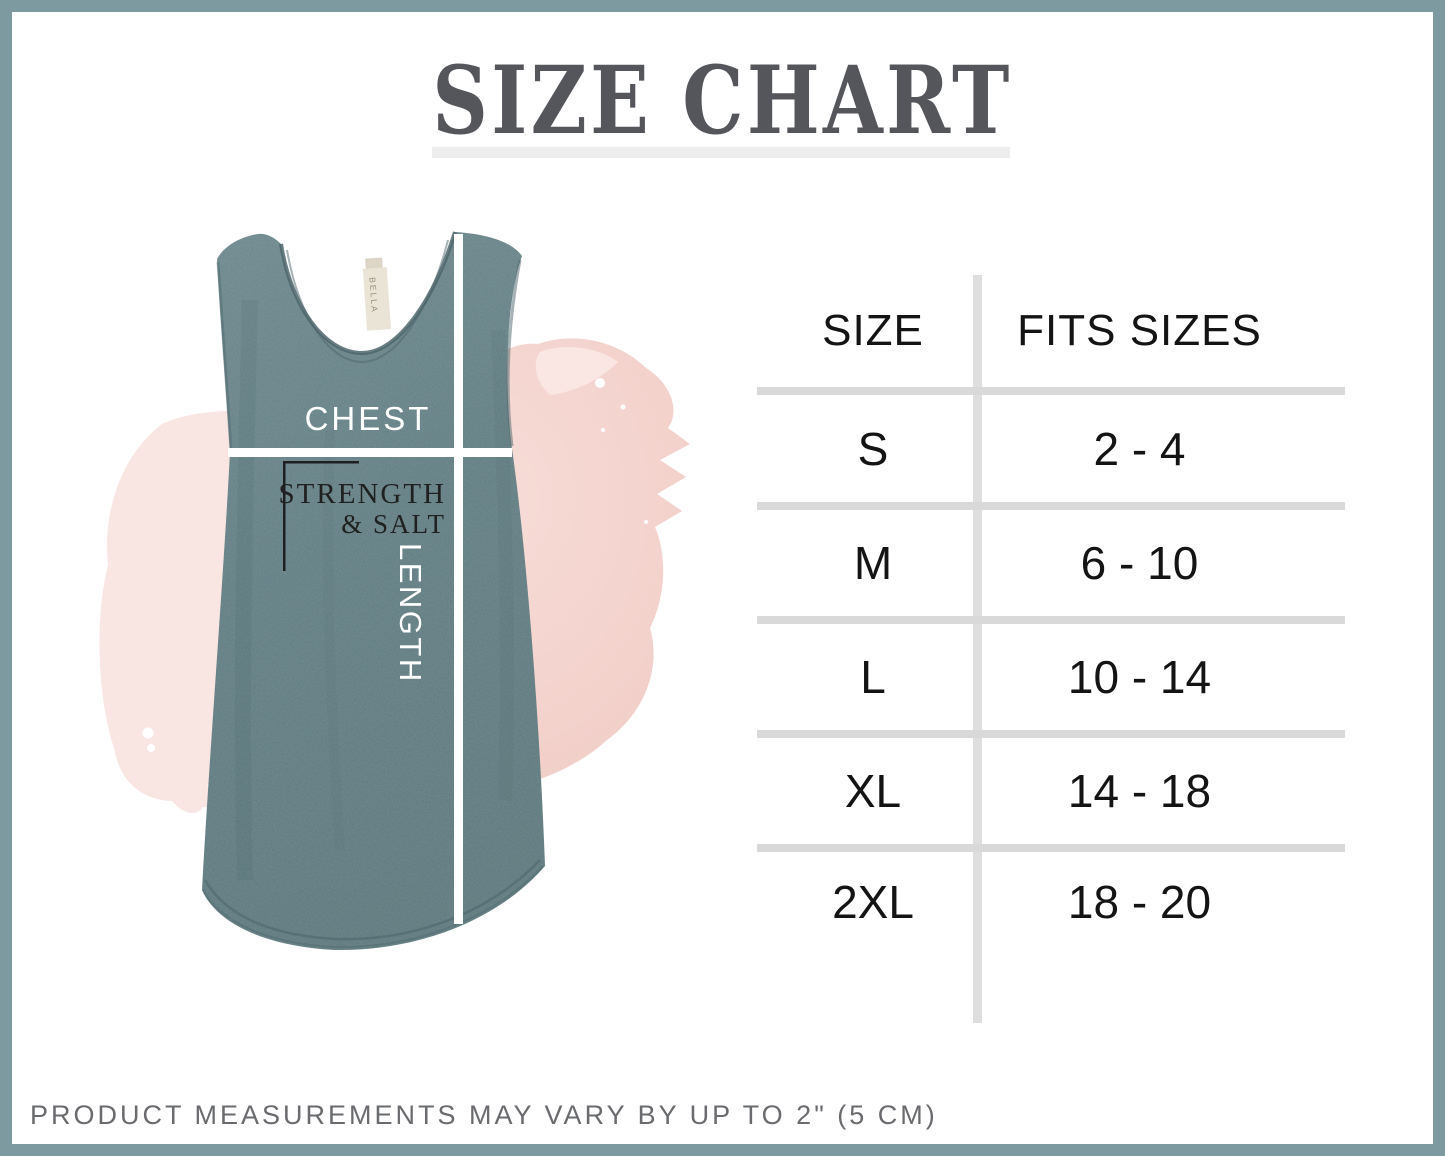 This screenshot has height=1156, width=1445. I want to click on neck-tag-brand-text: BELLA, so click(373, 295).